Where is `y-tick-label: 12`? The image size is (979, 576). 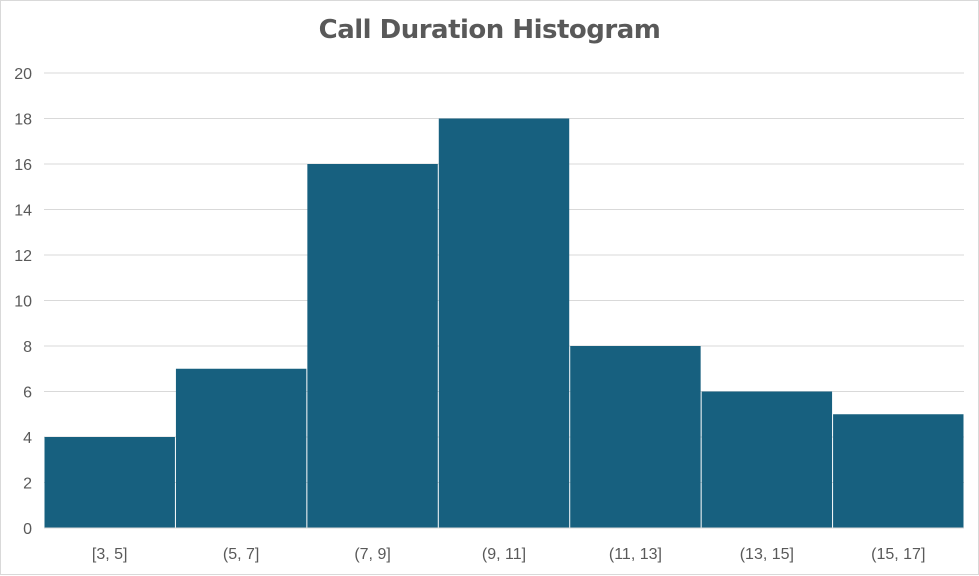 y-tick-label: 12 is located at coordinates (23, 256).